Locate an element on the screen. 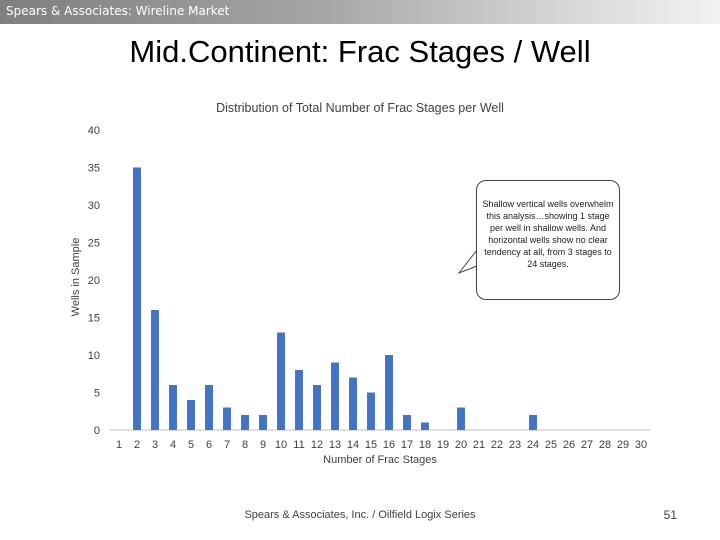  x-tick-label: 20 is located at coordinates (461, 445).